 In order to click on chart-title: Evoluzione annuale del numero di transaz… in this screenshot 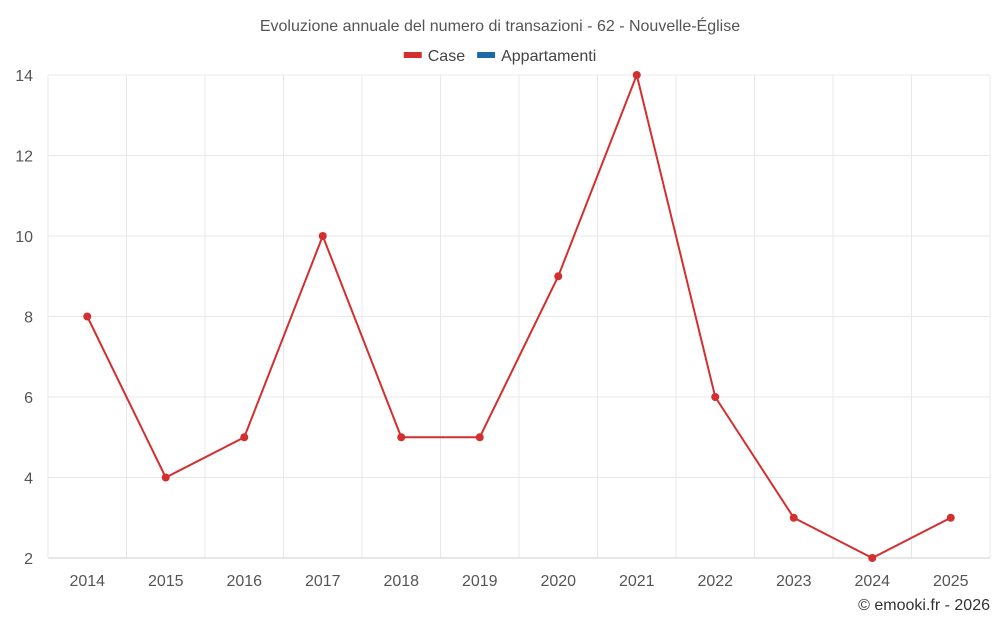, I will do `click(500, 25)`.